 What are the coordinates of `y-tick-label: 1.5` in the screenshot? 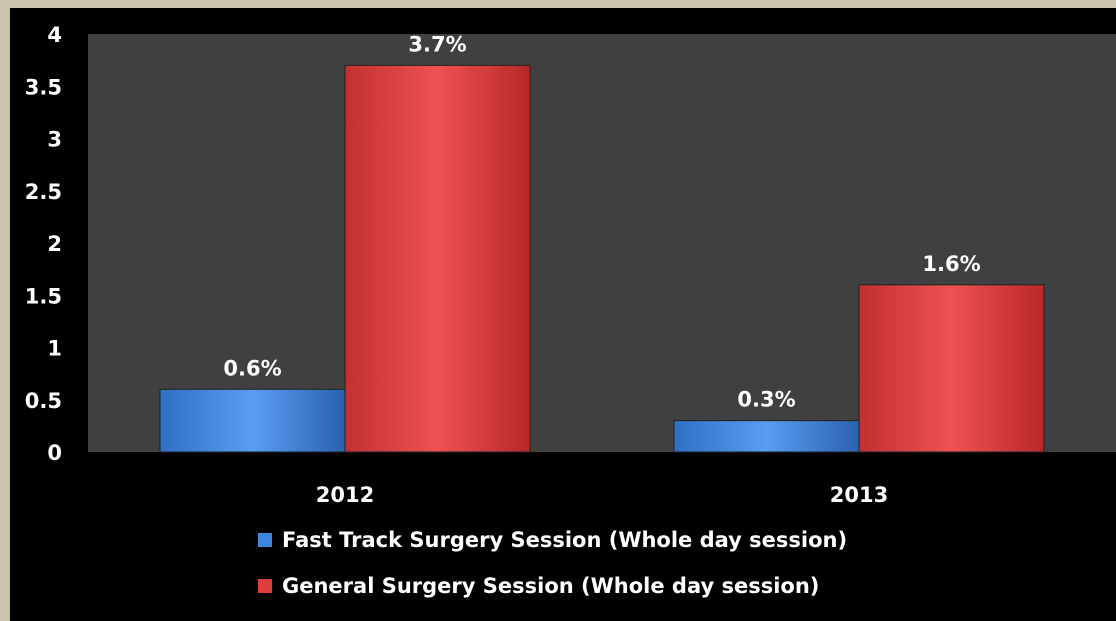 It's located at (43, 296).